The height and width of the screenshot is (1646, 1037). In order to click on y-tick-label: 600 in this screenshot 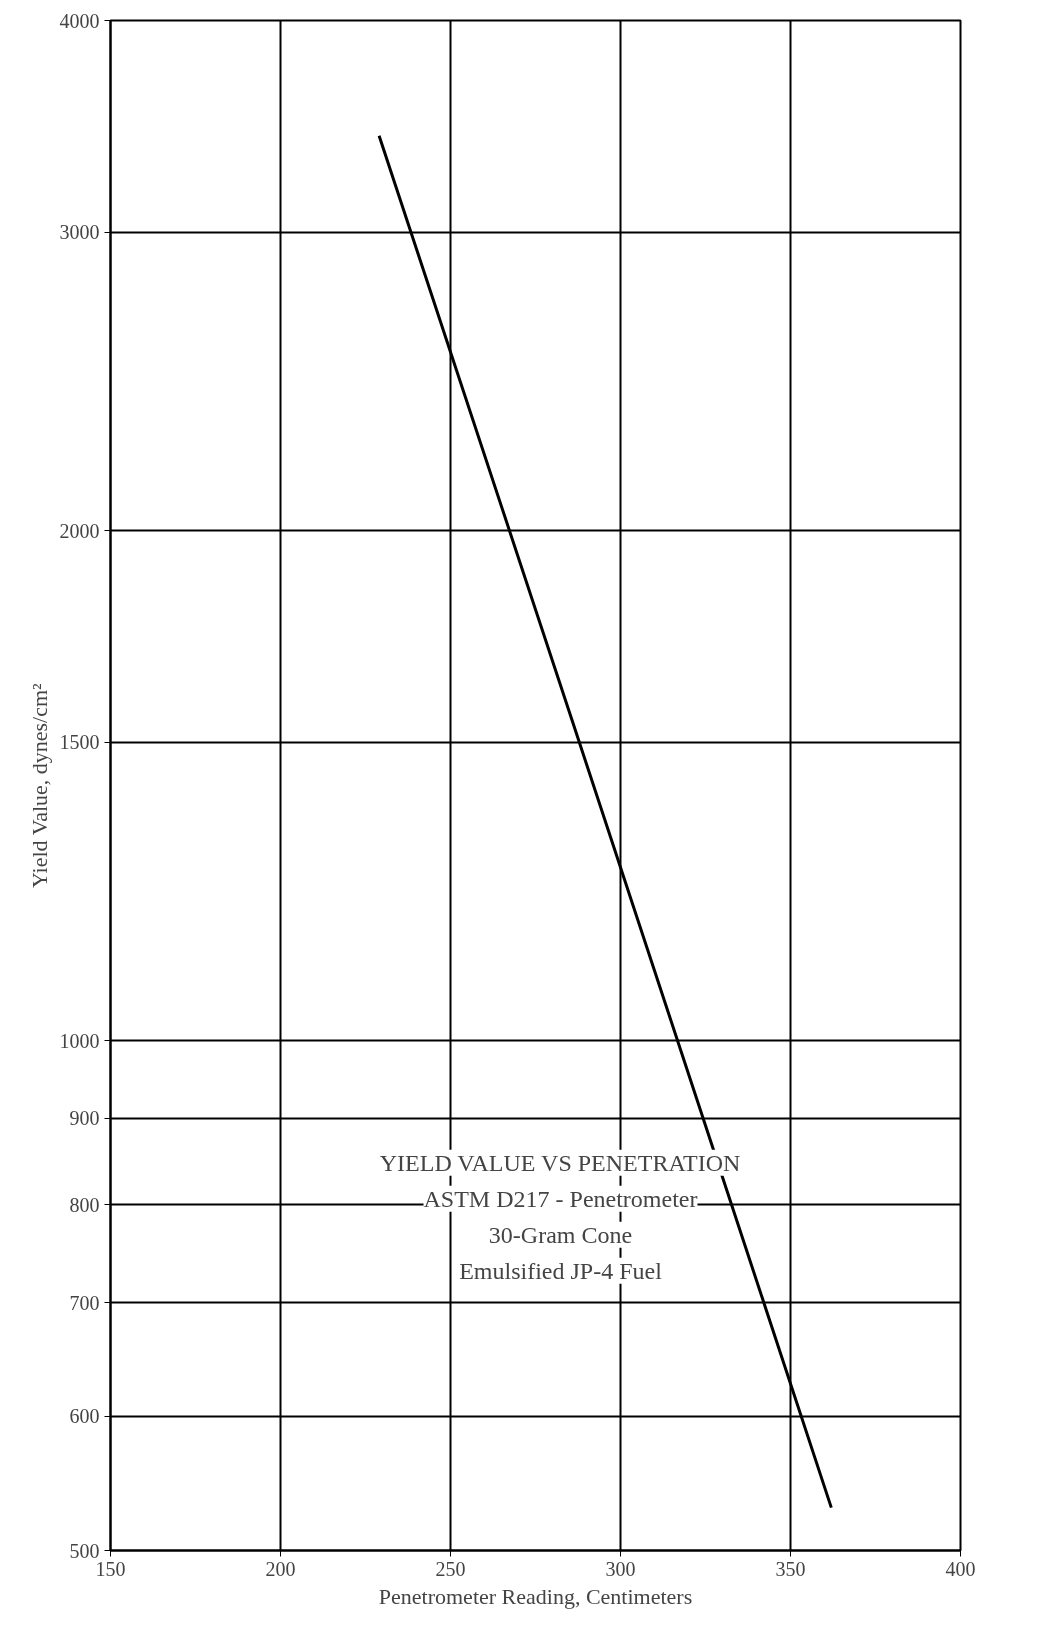, I will do `click(84, 1416)`.